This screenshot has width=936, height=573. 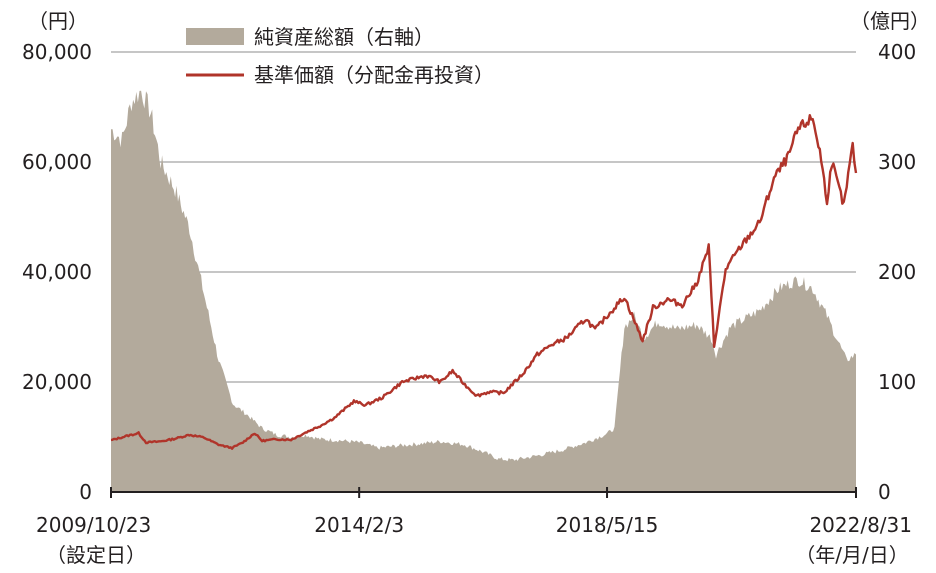 What do you see at coordinates (57, 272) in the screenshot?
I see `y-left-tick-label: 40,000` at bounding box center [57, 272].